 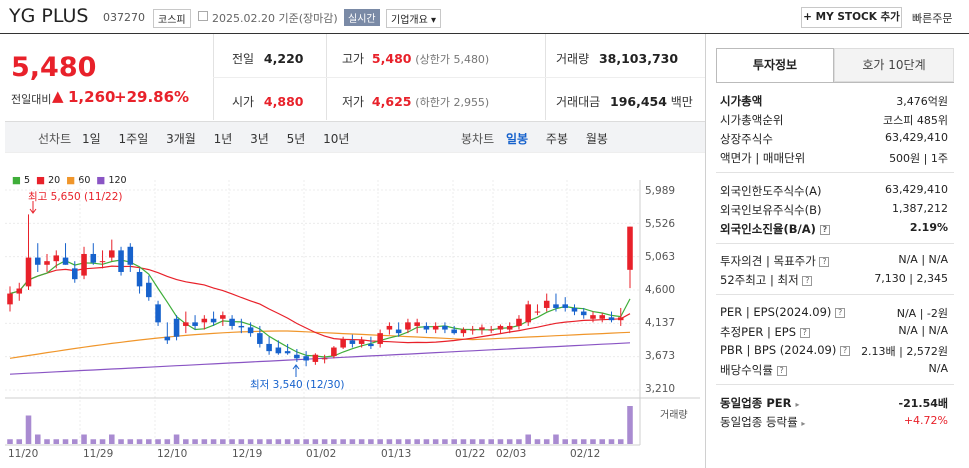 What do you see at coordinates (834, 209) in the screenshot?
I see `info-row: 외국인보유주식수(B) 1,387,212` at bounding box center [834, 209].